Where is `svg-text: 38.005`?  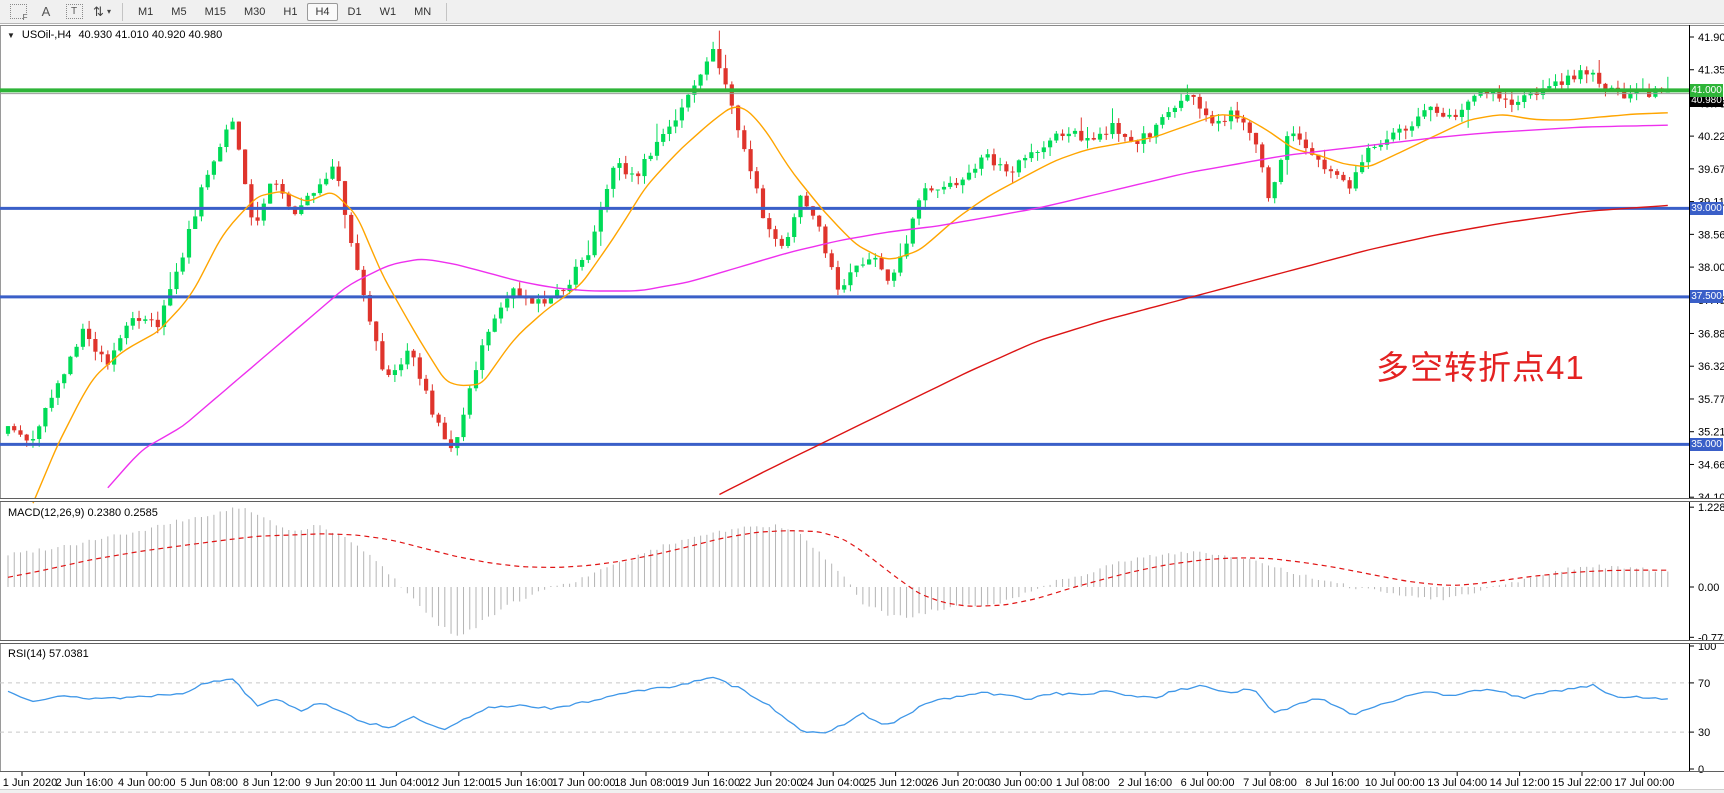 svg-text: 38.005 is located at coordinates (1711, 268).